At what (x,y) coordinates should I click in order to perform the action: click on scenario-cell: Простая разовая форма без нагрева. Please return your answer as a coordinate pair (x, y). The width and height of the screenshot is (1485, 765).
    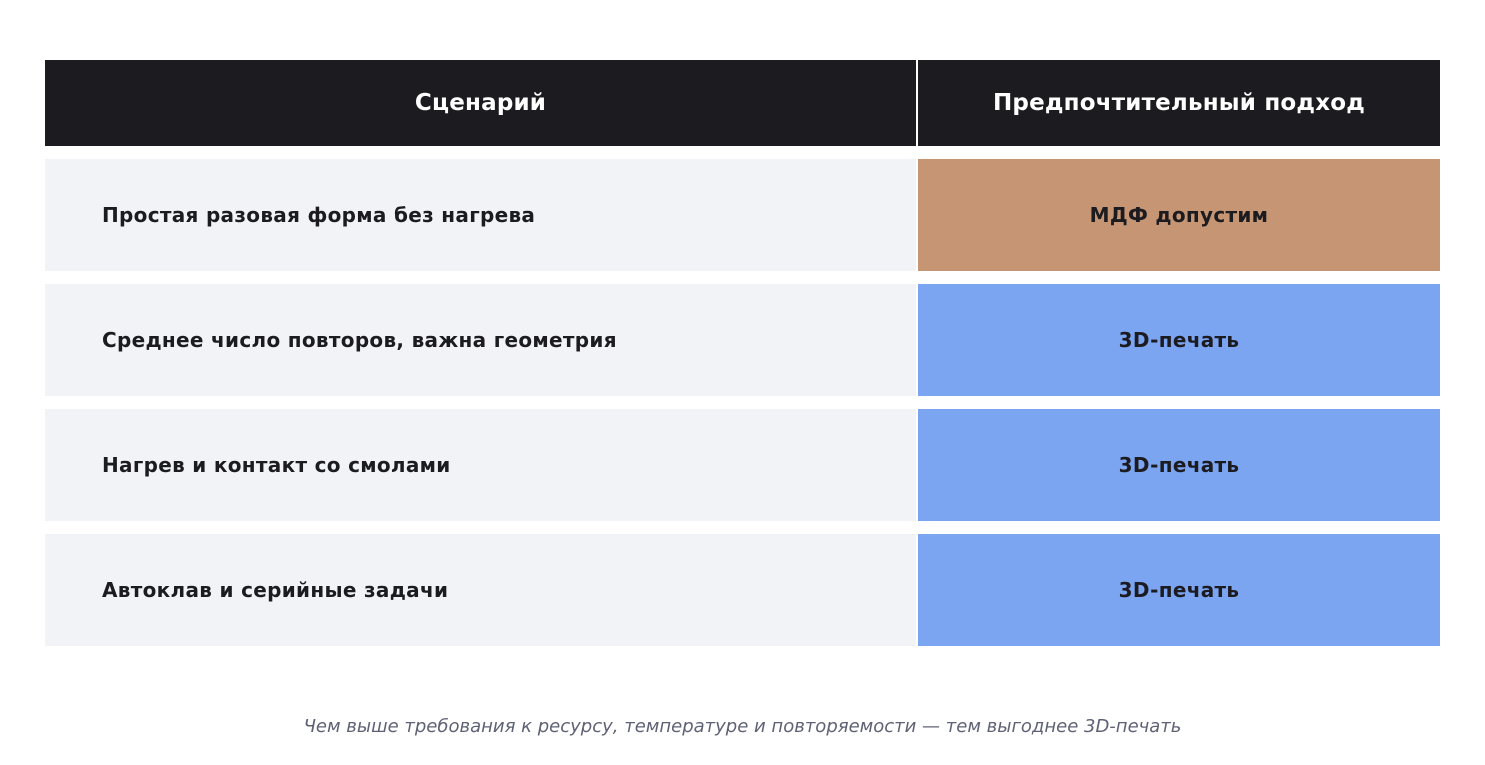
    Looking at the image, I should click on (480, 215).